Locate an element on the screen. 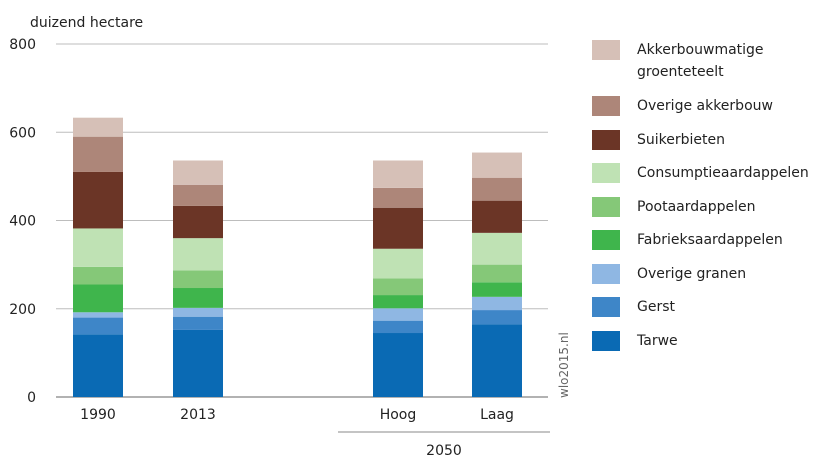 This screenshot has width=827, height=457. x-tick-label: Hoog is located at coordinates (398, 415).